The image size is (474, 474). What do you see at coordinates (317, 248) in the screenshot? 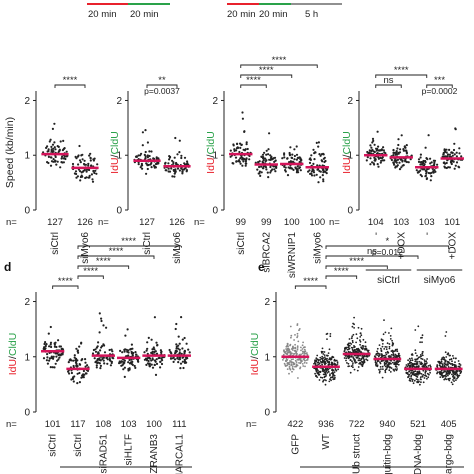
I see `category-label: siMyo6` at bounding box center [317, 248].